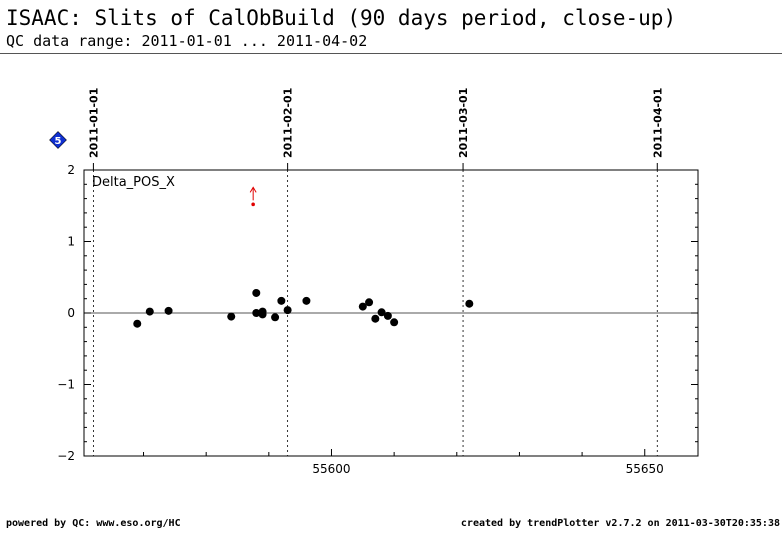 This screenshot has height=542, width=782. I want to click on date-marker-label: 2011-02-01, so click(288, 123).